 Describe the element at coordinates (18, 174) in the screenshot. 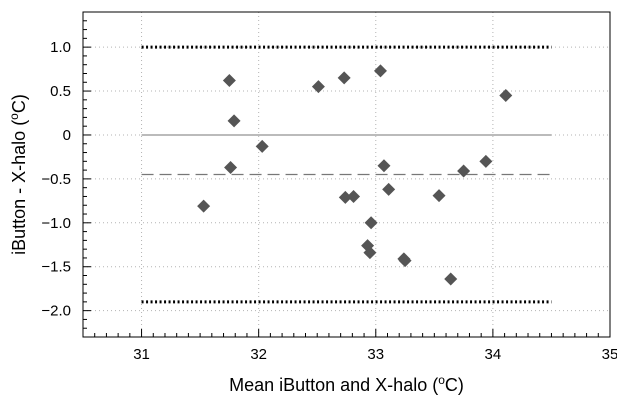

I see `y-axis-title: iButton - X-halo (oC)` at that location.